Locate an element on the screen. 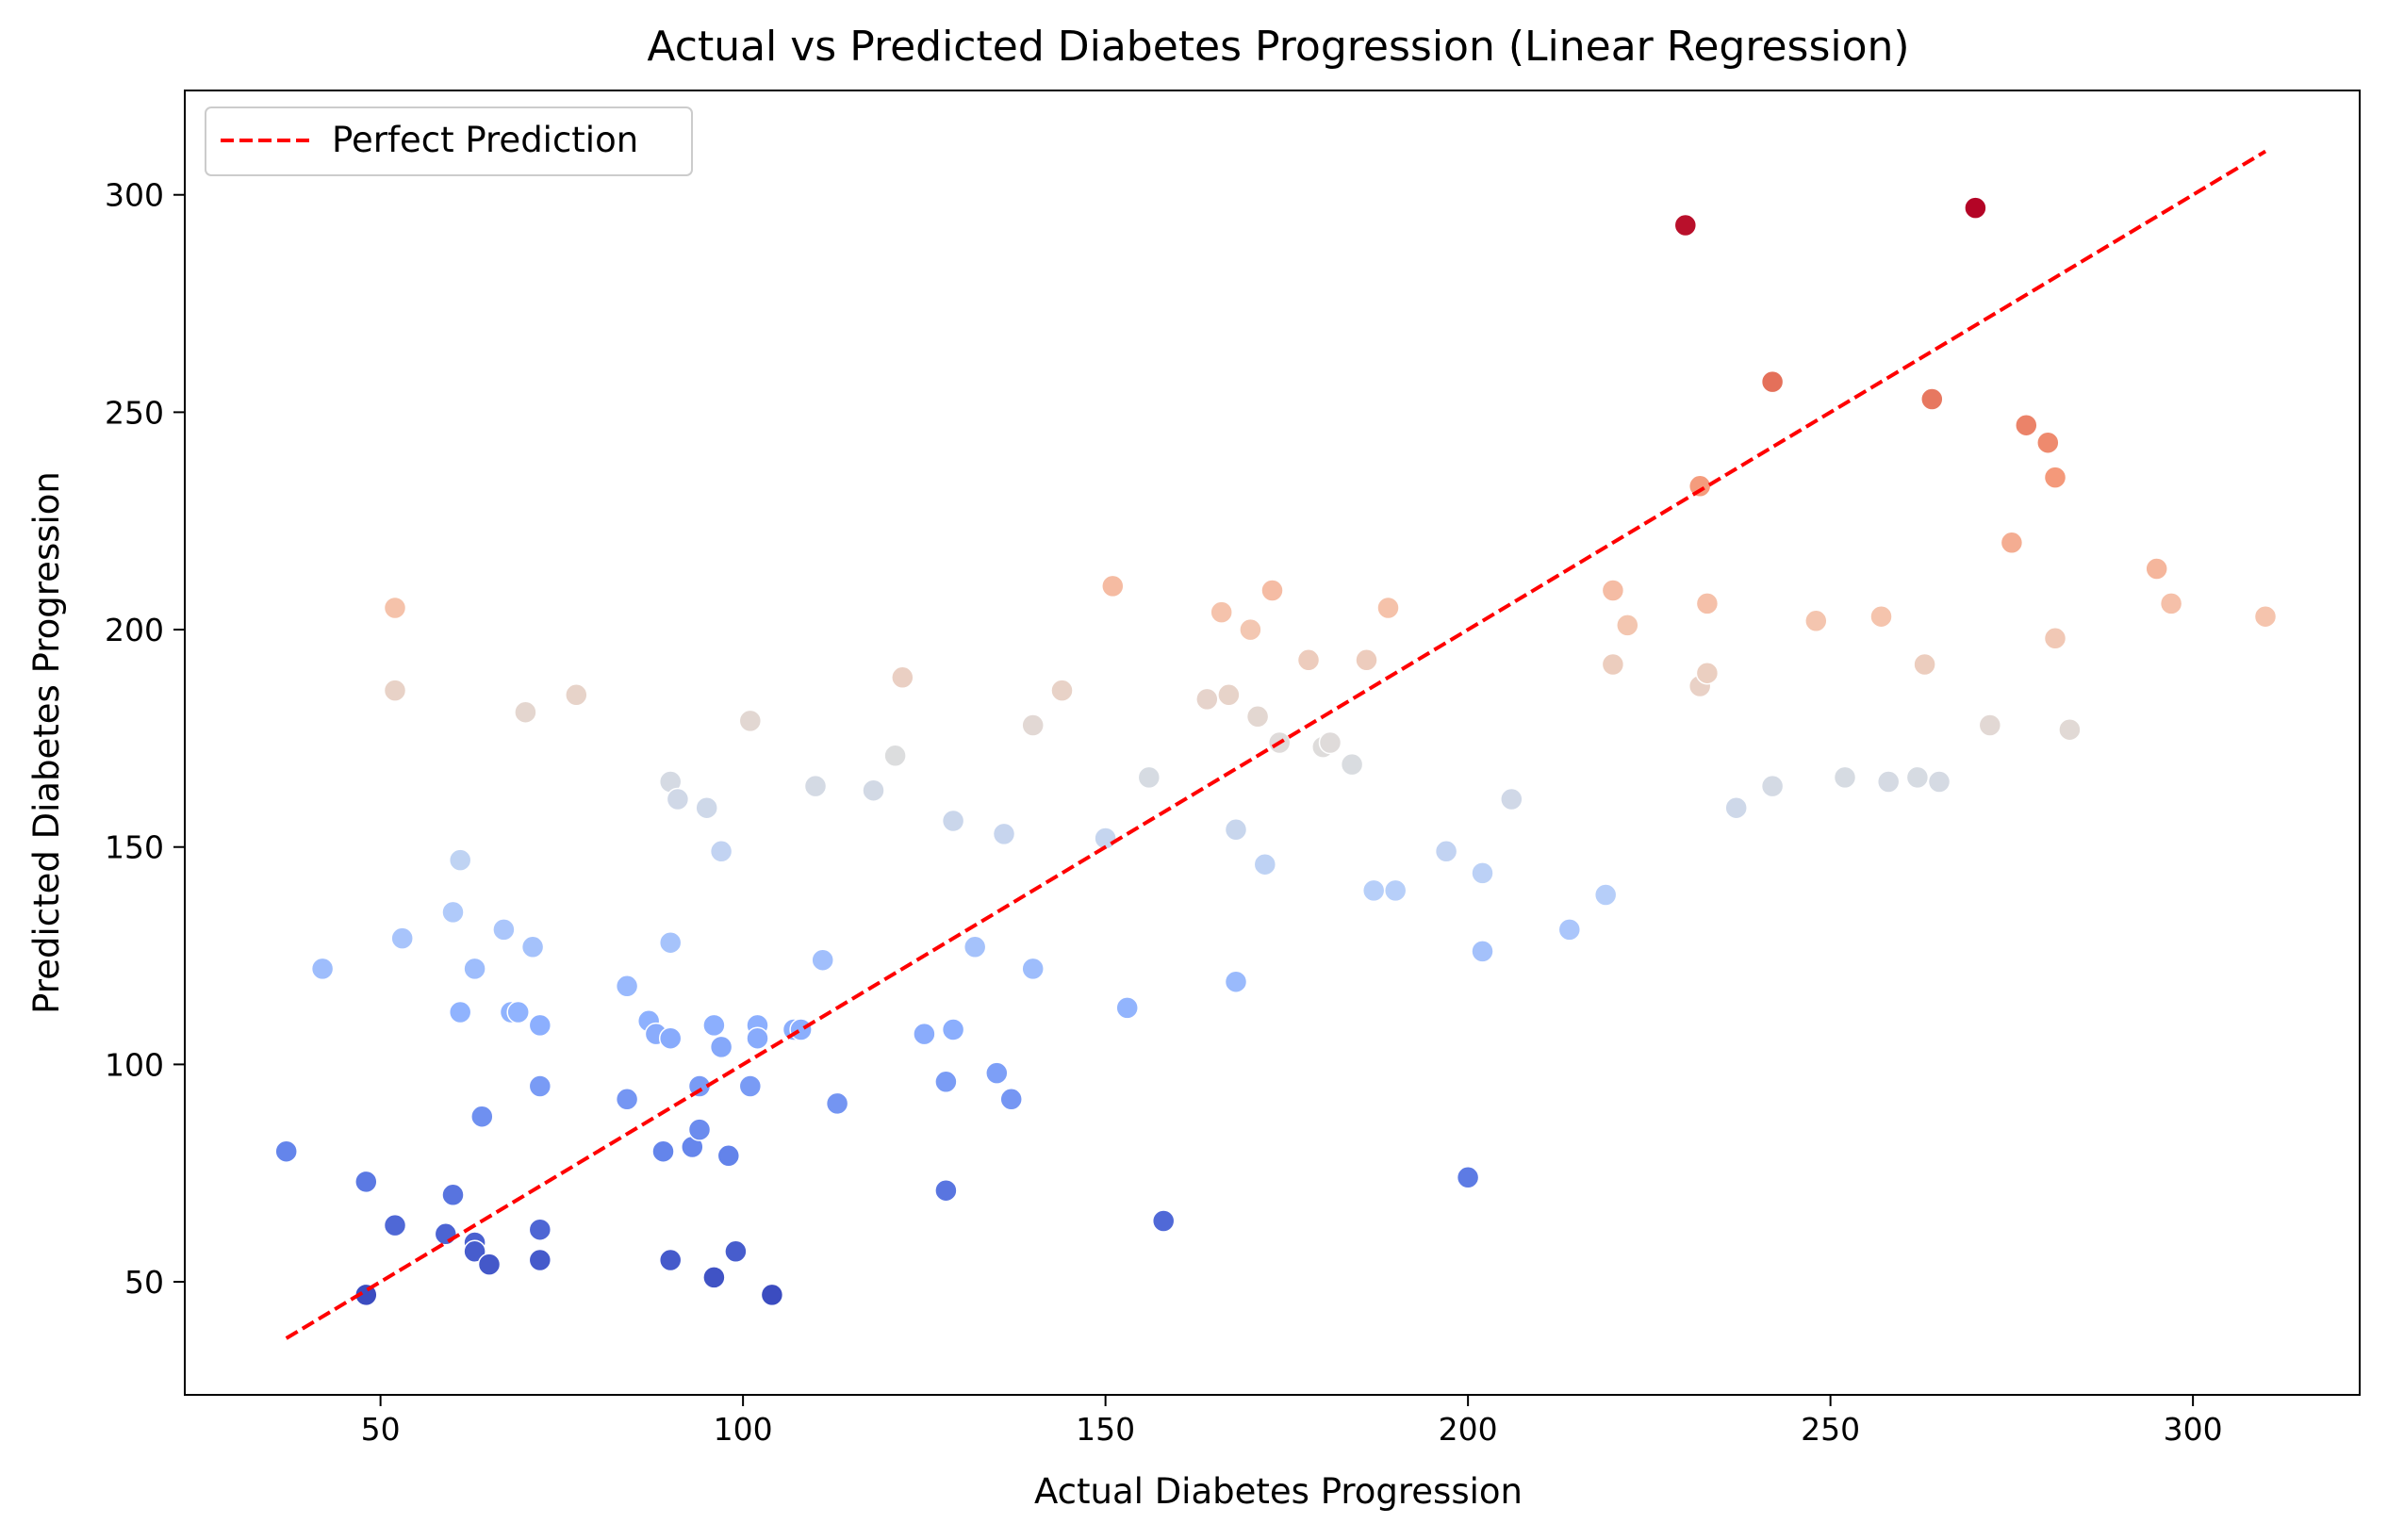  x-tick-label: 200 is located at coordinates (1468, 1429).